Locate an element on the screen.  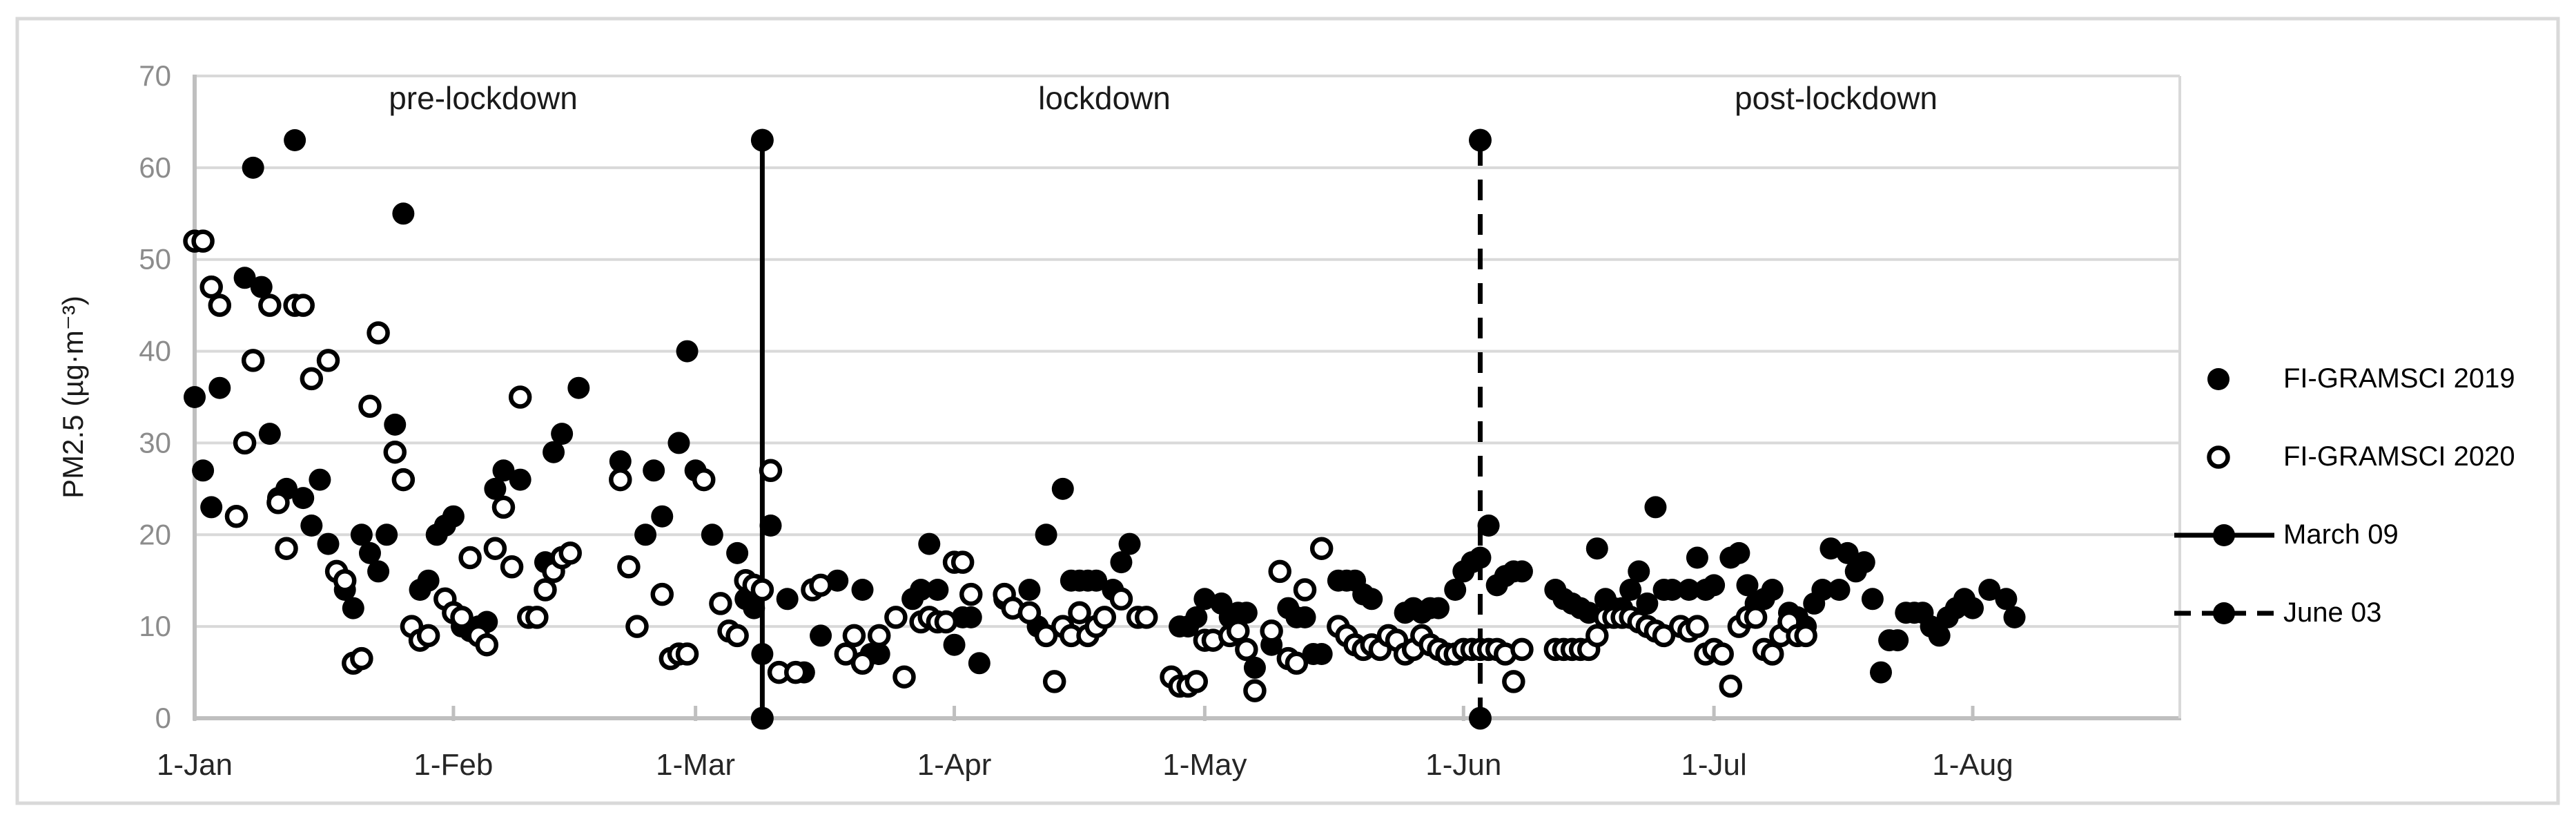
x-axis-tick-labels: 1-Jan 1-Feb 1-Mar 1-Apr 1-May 1-Jun 1-Jul 1-Aug is located at coordinates (1085, 765).